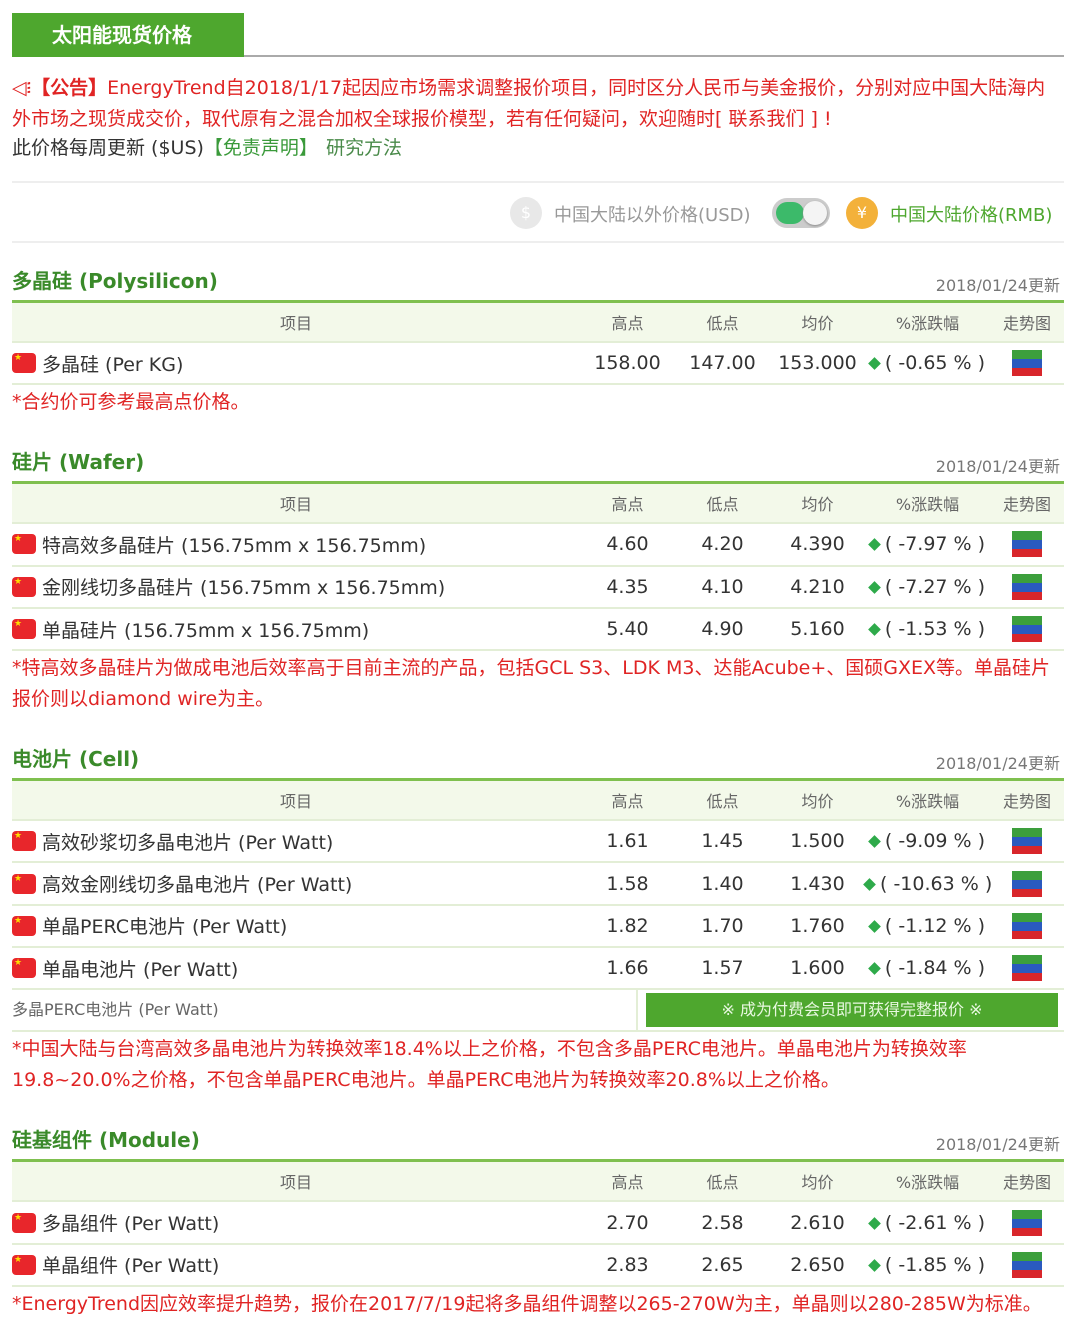  What do you see at coordinates (363, 148) in the screenshot?
I see `method-link: 研究方法` at bounding box center [363, 148].